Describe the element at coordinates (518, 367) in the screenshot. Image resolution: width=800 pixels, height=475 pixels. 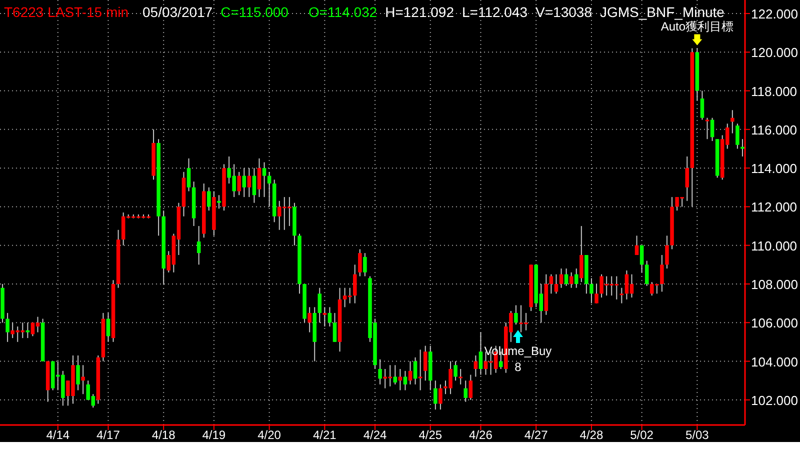
I see `annotation: 8` at that location.